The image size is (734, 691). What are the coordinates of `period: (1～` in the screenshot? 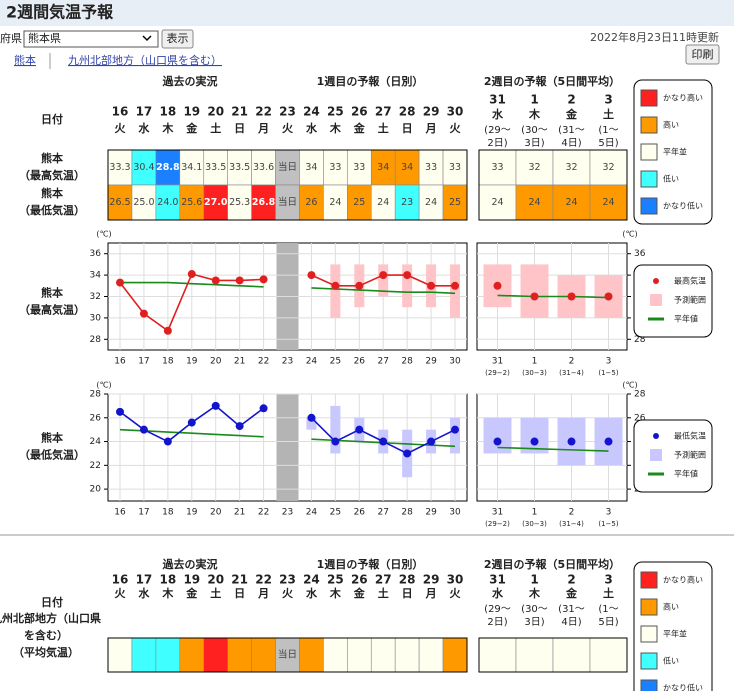 It's located at (608, 609).